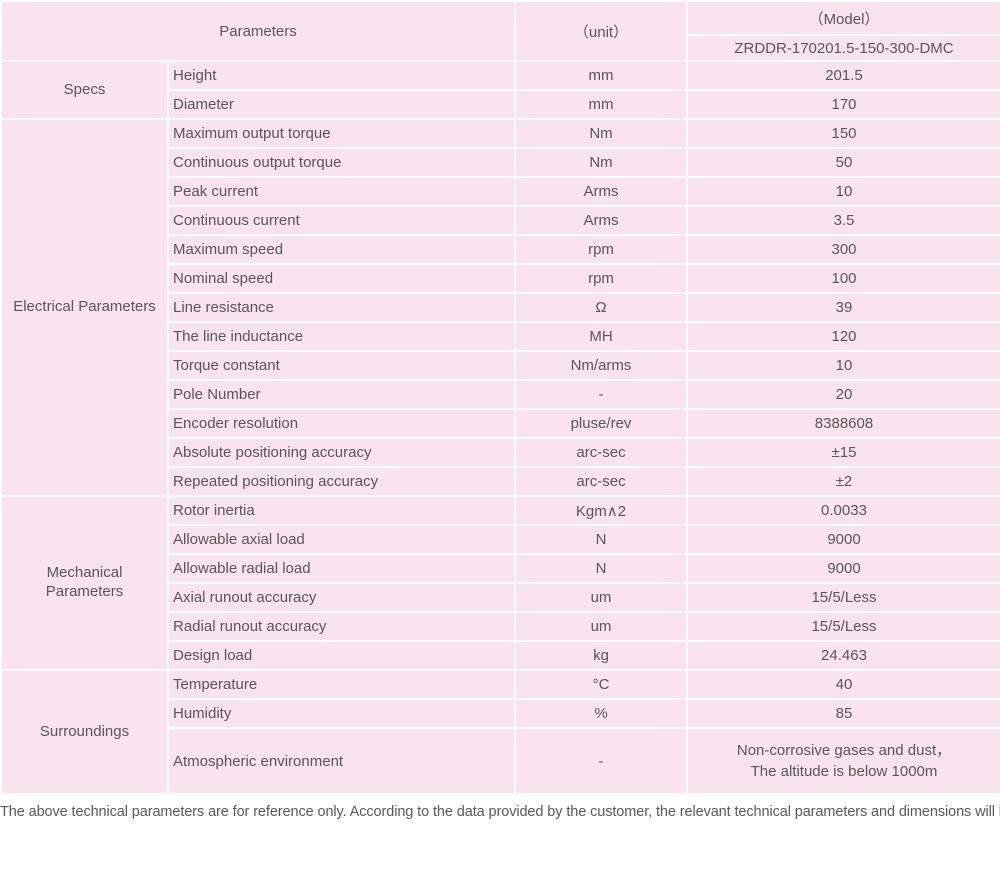  Describe the element at coordinates (84, 90) in the screenshot. I see `category-cell: Specs` at that location.